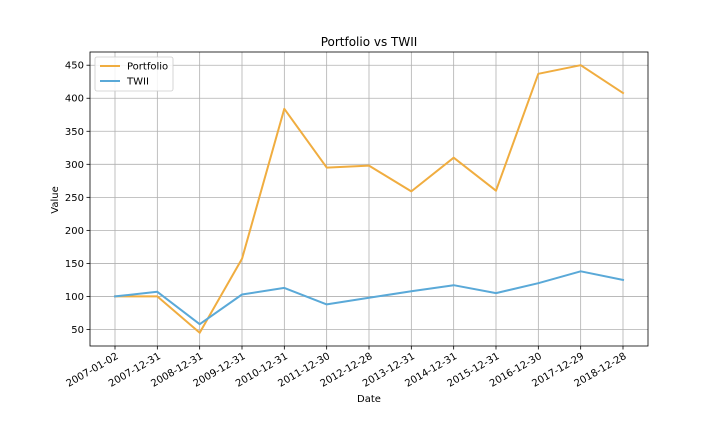 The width and height of the screenshot is (720, 432). I want to click on legend-label-portfolio: Portfolio, so click(147, 67).